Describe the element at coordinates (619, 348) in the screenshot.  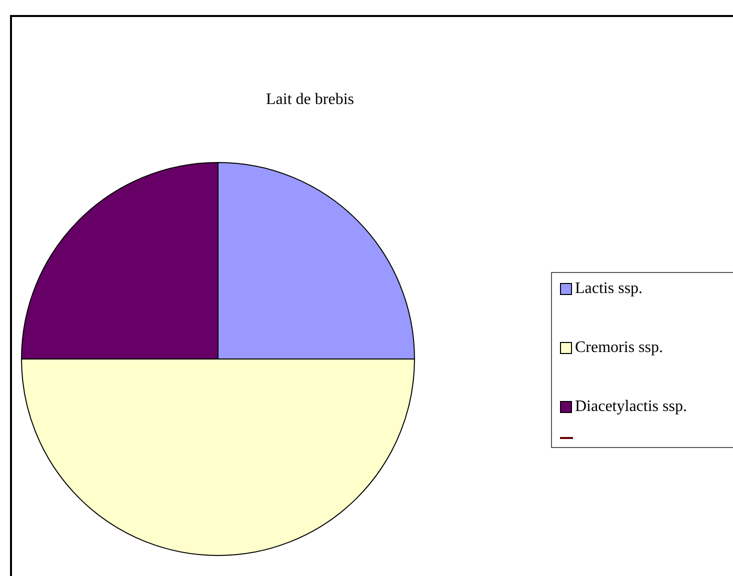
I see `legend-label: Cremoris ssp.` at that location.